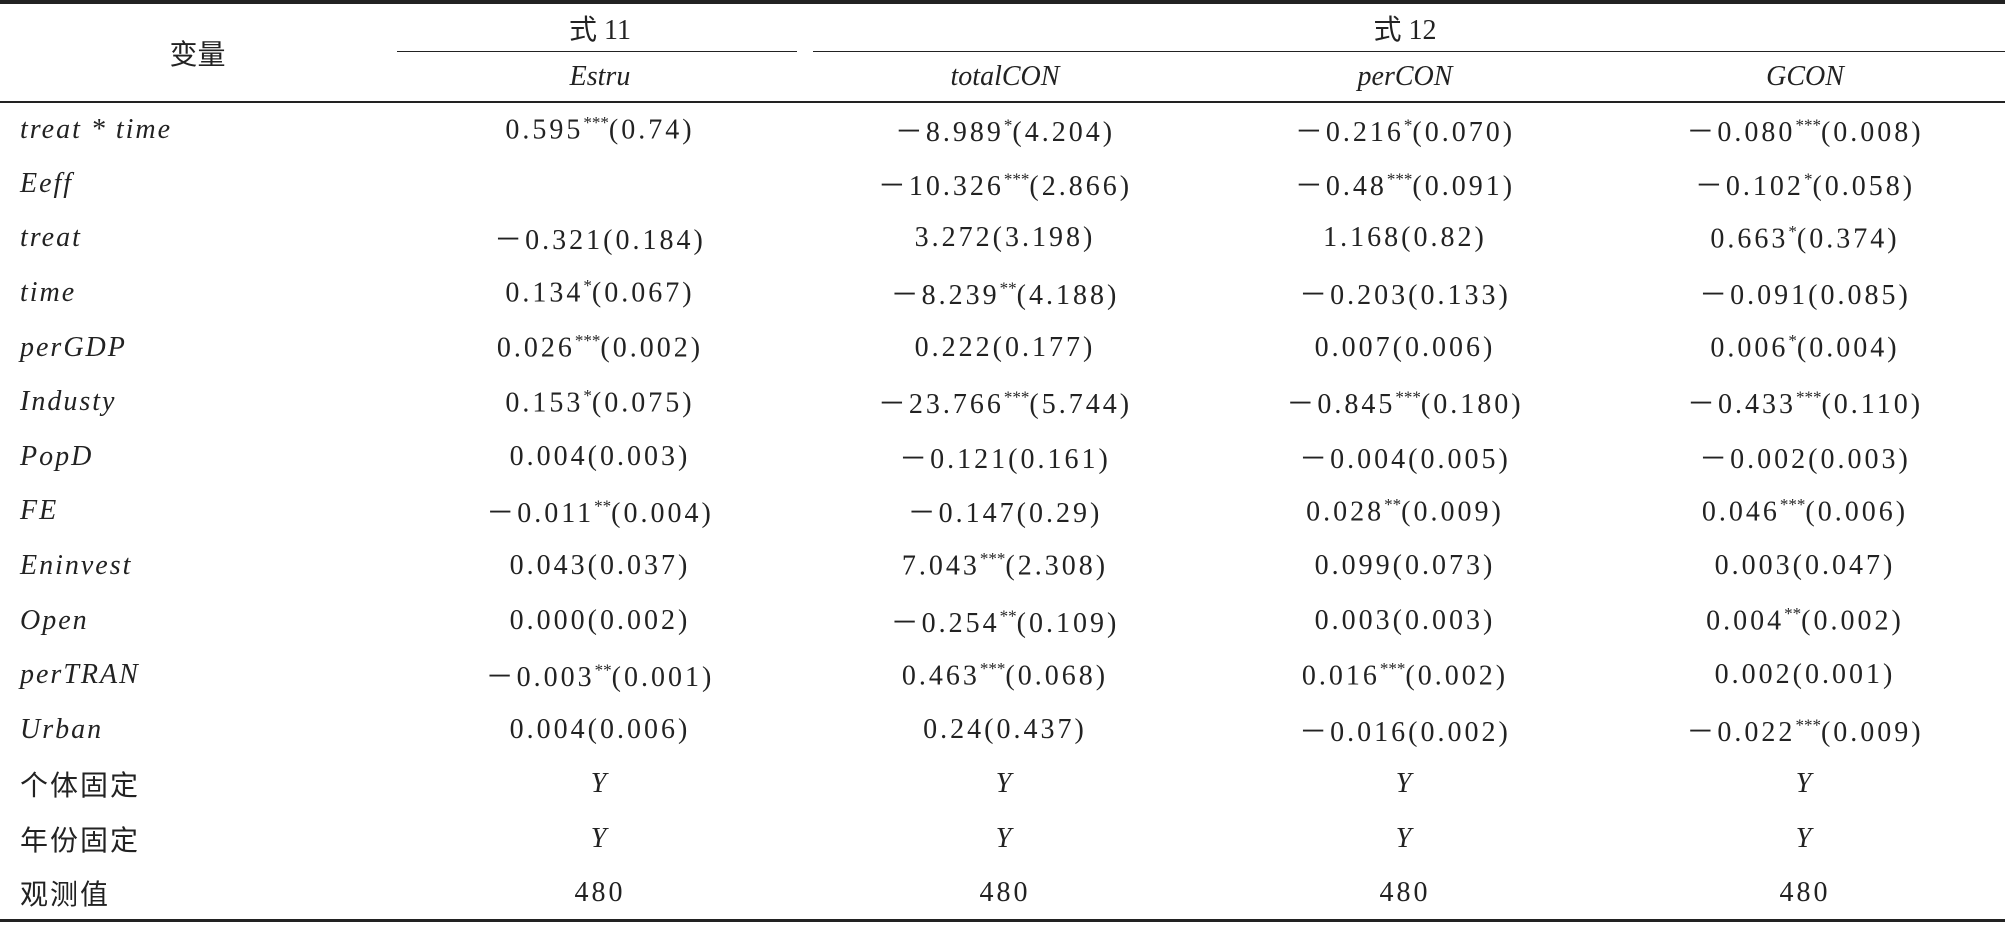  I want to click on cell: 0.046***(0.006), so click(1805, 511).